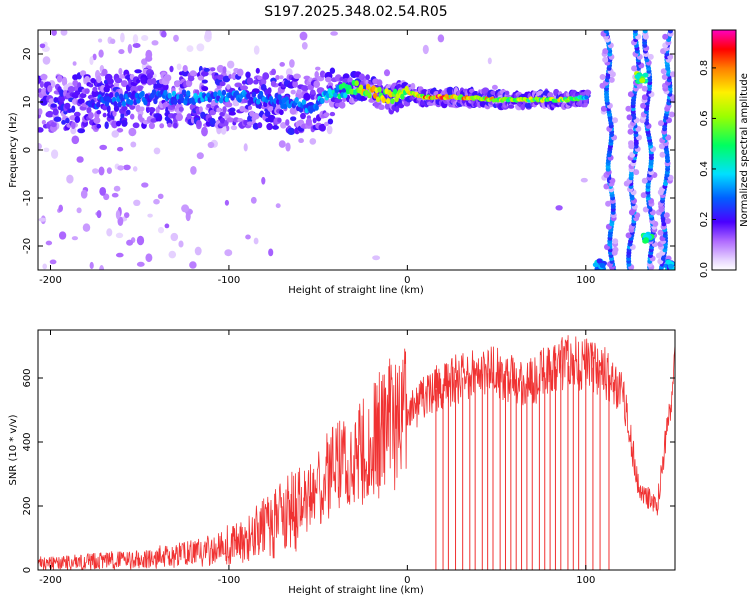 This screenshot has width=750, height=600. I want to click on colorbar-tick-label: 0.2, so click(704, 220).